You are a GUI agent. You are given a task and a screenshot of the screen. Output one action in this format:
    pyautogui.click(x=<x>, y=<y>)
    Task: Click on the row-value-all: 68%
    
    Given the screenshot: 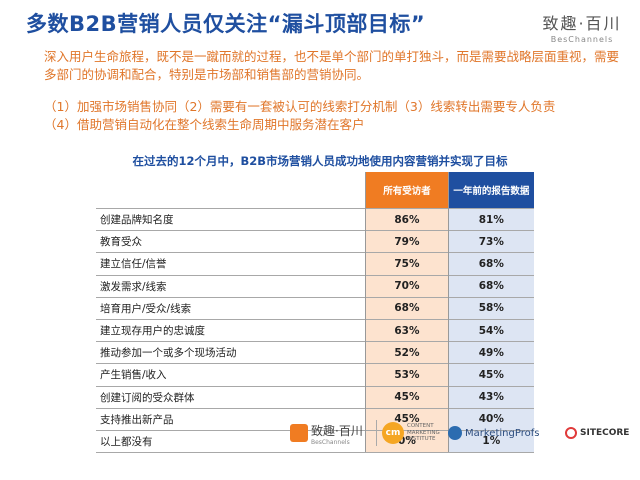 What is the action you would take?
    pyautogui.click(x=407, y=308)
    